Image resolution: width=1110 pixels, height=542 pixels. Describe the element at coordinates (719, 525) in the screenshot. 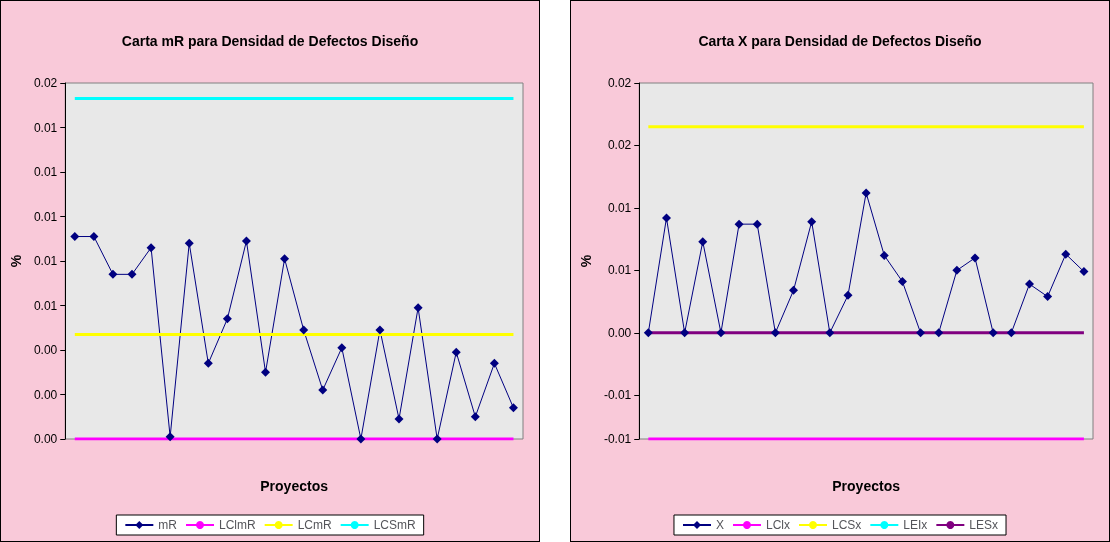

I see `legend-label: X` at that location.